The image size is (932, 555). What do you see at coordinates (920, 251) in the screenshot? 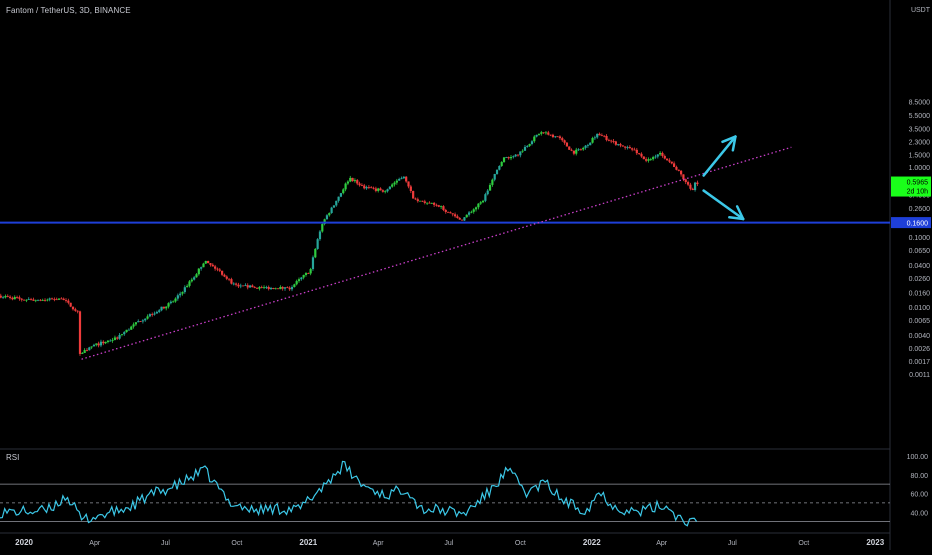
I see `y-tick-label: 0.0650` at bounding box center [920, 251].